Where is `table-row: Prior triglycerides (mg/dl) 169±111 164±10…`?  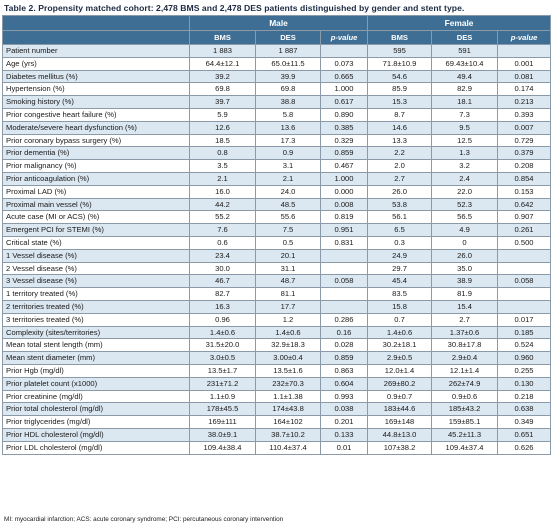 table-row: Prior triglycerides (mg/dl) 169±111 164±10… is located at coordinates (277, 422).